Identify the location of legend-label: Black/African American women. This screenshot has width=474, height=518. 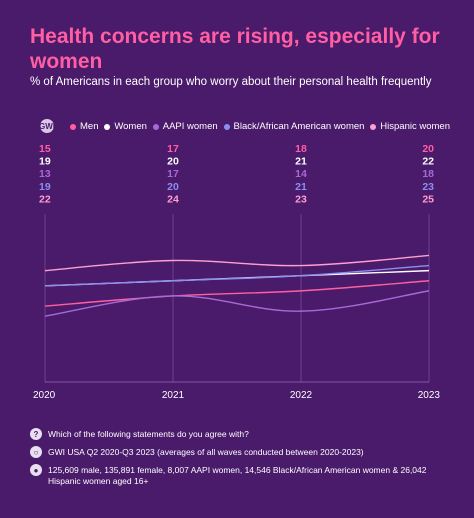
(299, 126).